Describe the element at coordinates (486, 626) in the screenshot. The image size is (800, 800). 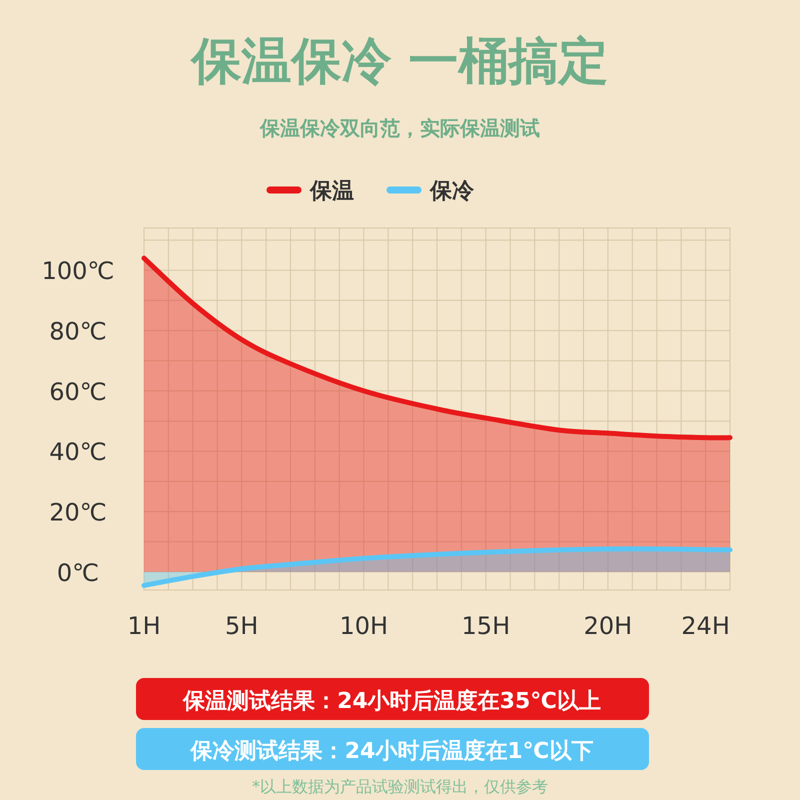
I see `x-tick-label: 15H` at that location.